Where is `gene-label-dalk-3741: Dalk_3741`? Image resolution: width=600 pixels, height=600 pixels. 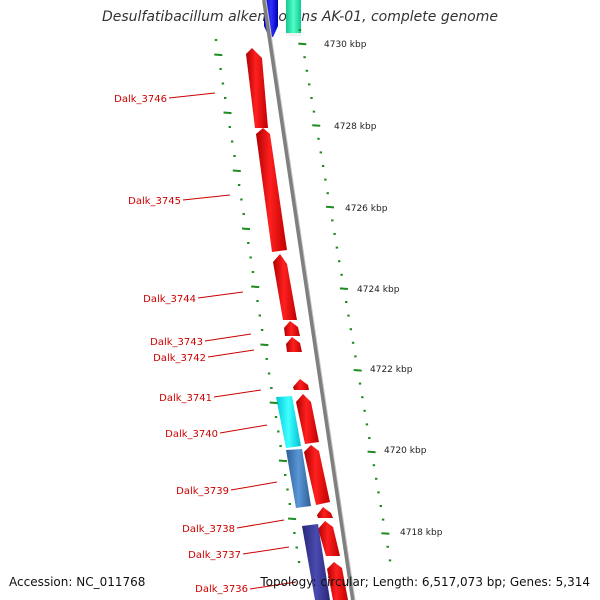
gene-label-dalk-3741: Dalk_3741 is located at coordinates (185, 398).